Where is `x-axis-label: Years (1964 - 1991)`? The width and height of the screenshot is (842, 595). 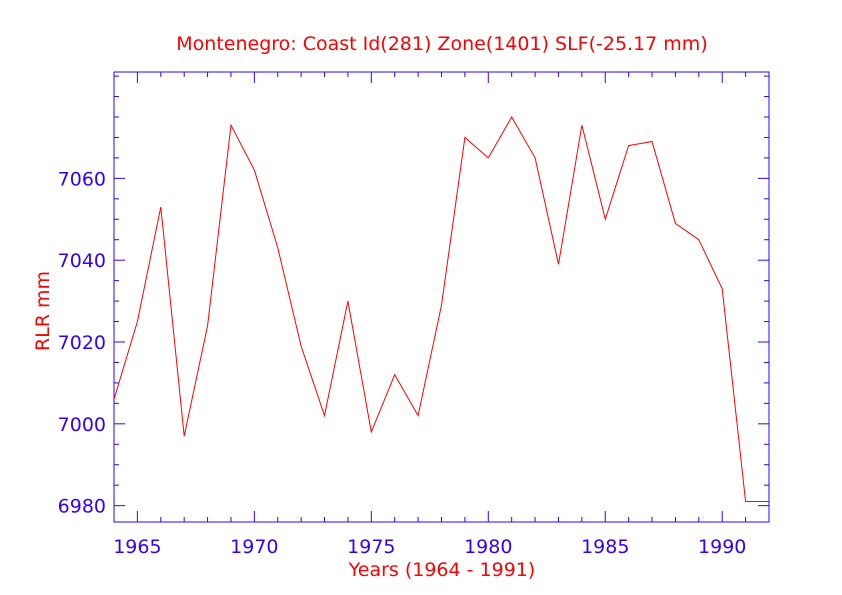
x-axis-label: Years (1964 - 1991) is located at coordinates (442, 570).